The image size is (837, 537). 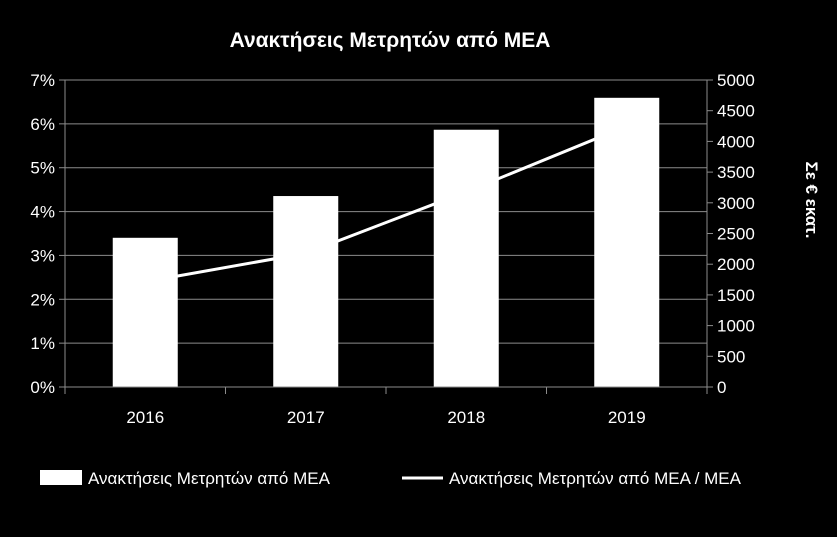 I want to click on y-left-tick-label: 0%, so click(x=42, y=387).